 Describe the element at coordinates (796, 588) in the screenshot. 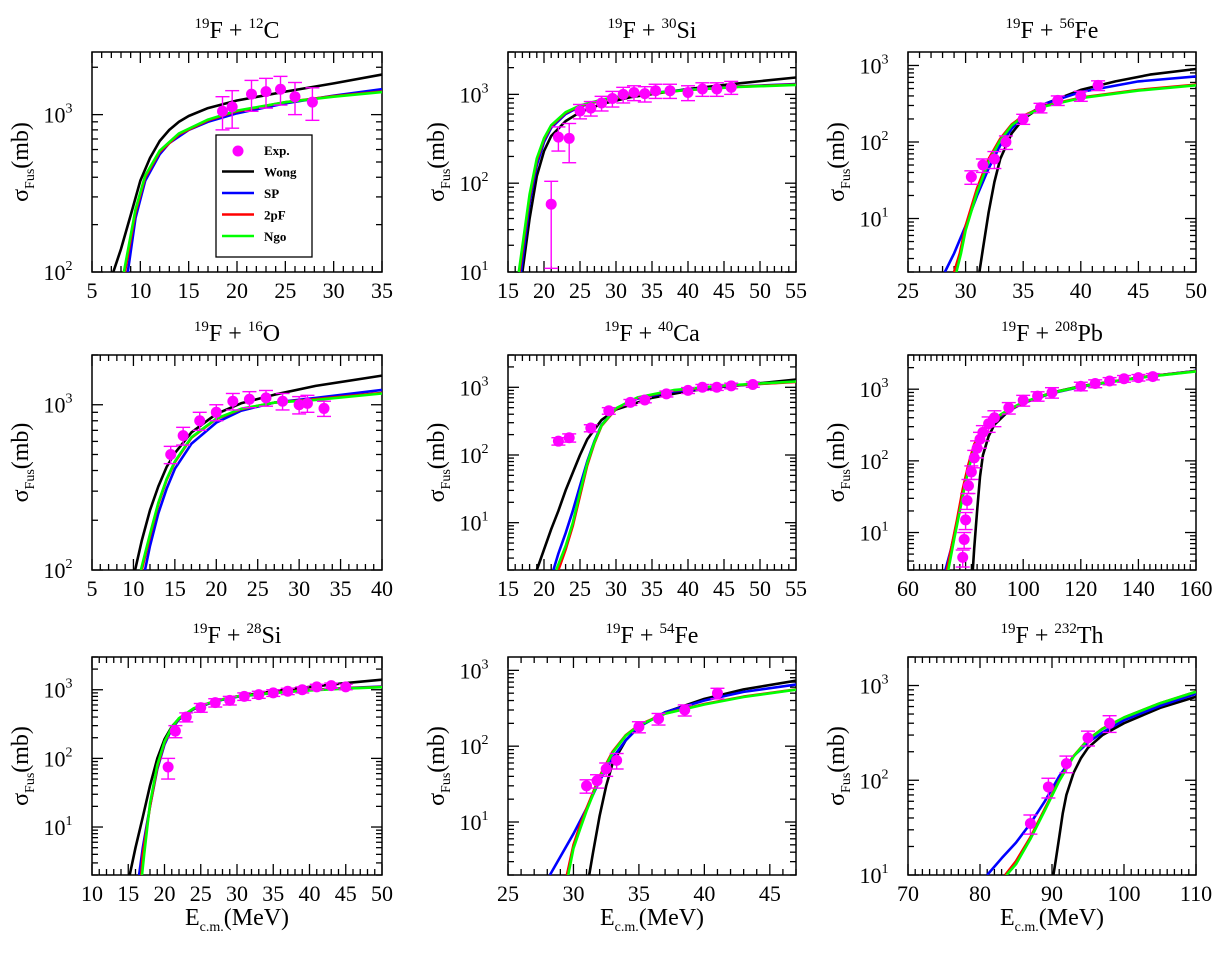

I see `x-tick-label: 55` at that location.